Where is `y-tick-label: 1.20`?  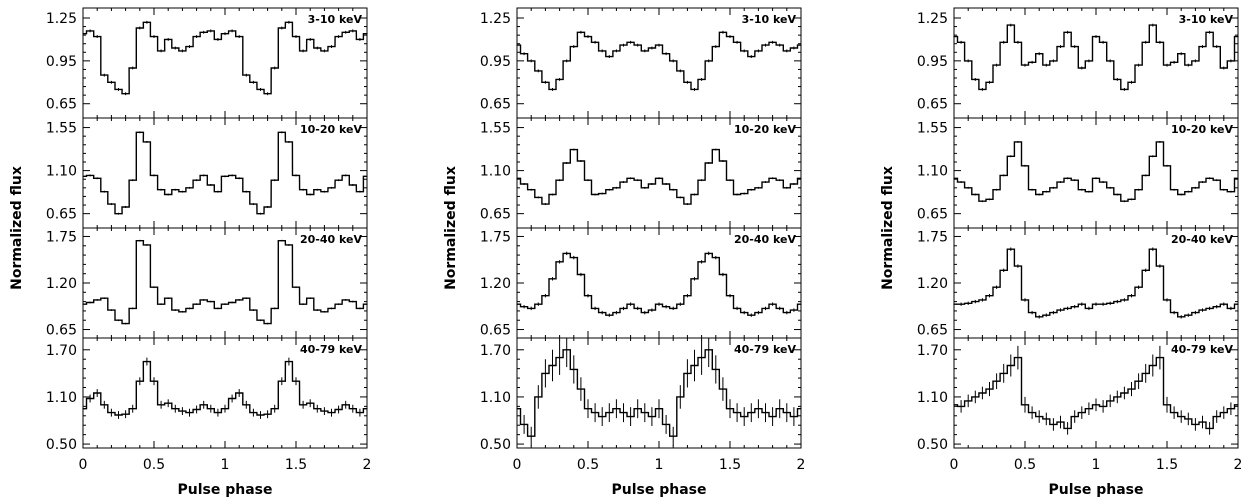
y-tick-label: 1.20 is located at coordinates (61, 284).